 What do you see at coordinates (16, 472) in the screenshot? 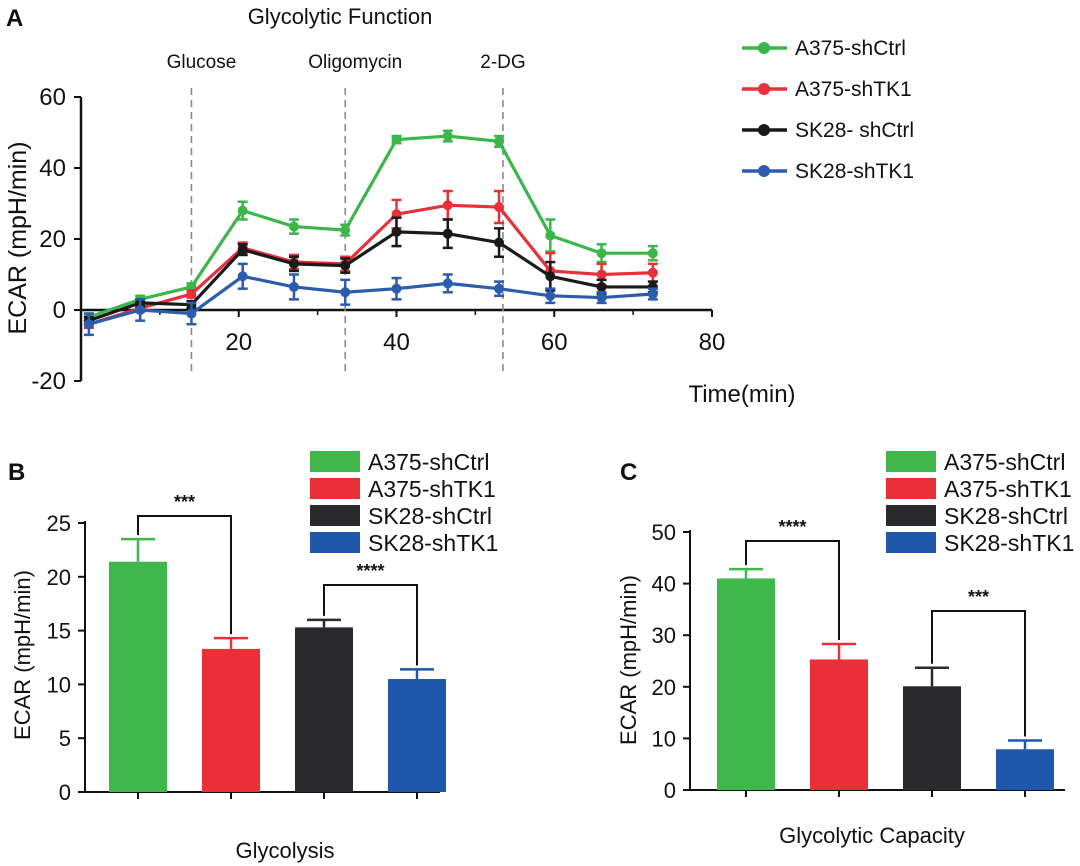
I see `panel-letter-b: B` at bounding box center [16, 472].